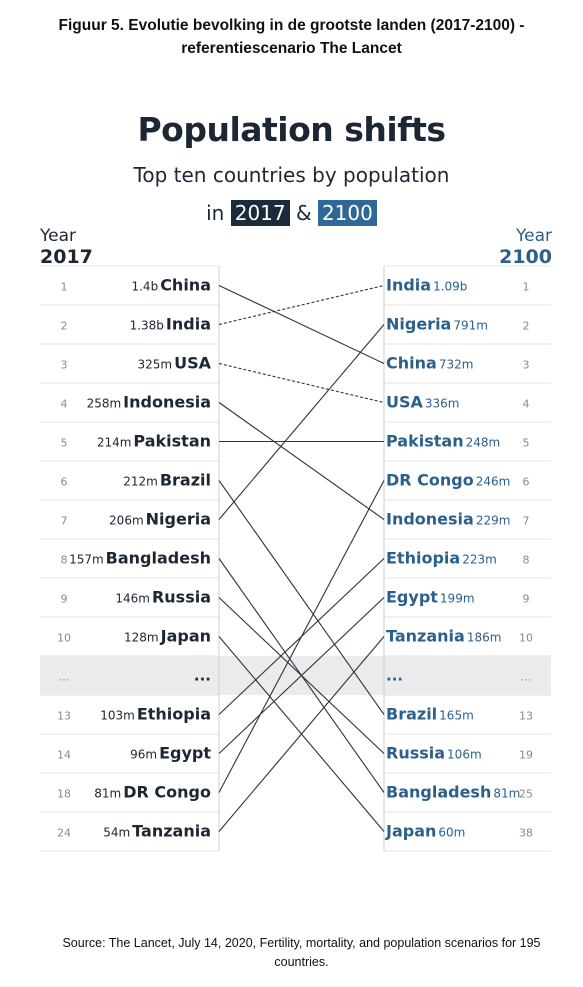 This screenshot has width=583, height=987. I want to click on left-year-badge: 2017, so click(260, 213).